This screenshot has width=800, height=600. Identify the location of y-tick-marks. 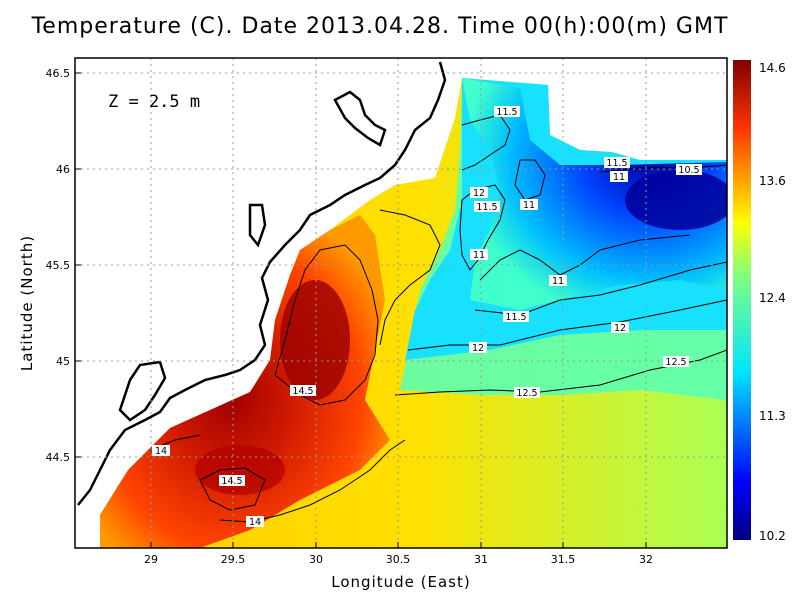
(78, 265).